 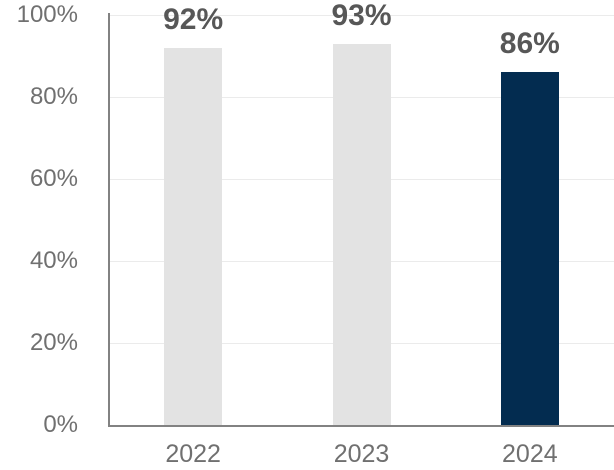 I want to click on y-axis-tick-label-0: 0%, so click(x=60, y=424).